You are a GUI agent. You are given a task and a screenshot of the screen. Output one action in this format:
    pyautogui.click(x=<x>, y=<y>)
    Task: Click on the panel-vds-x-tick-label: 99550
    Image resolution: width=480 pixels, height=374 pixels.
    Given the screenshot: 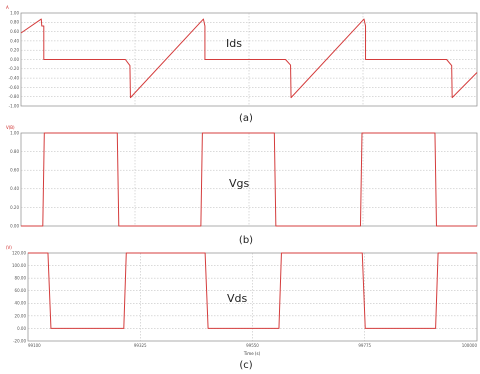 What is the action you would take?
    pyautogui.click(x=252, y=345)
    